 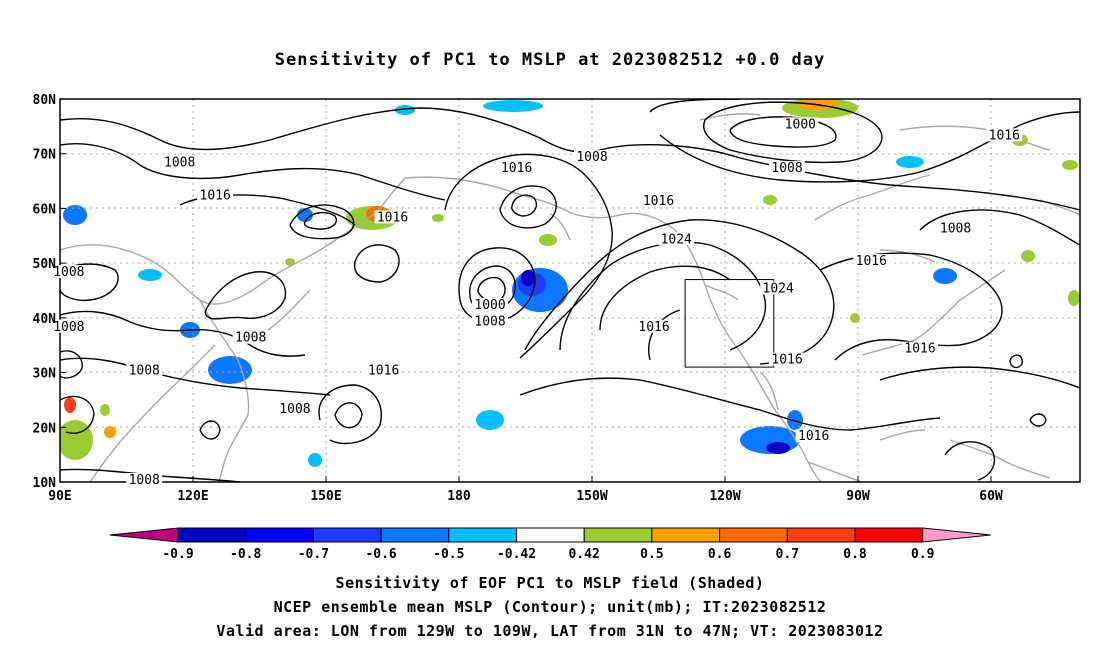 I want to click on colorbar-label: -0.8, so click(x=245, y=554).